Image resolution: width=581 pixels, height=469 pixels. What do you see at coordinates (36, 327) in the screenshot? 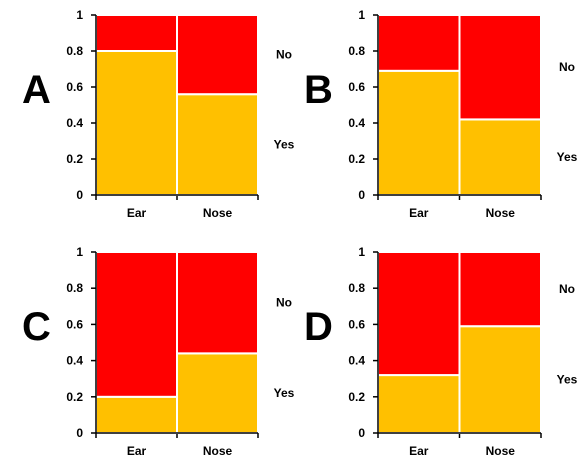
I see `panel-label: C` at bounding box center [36, 327].